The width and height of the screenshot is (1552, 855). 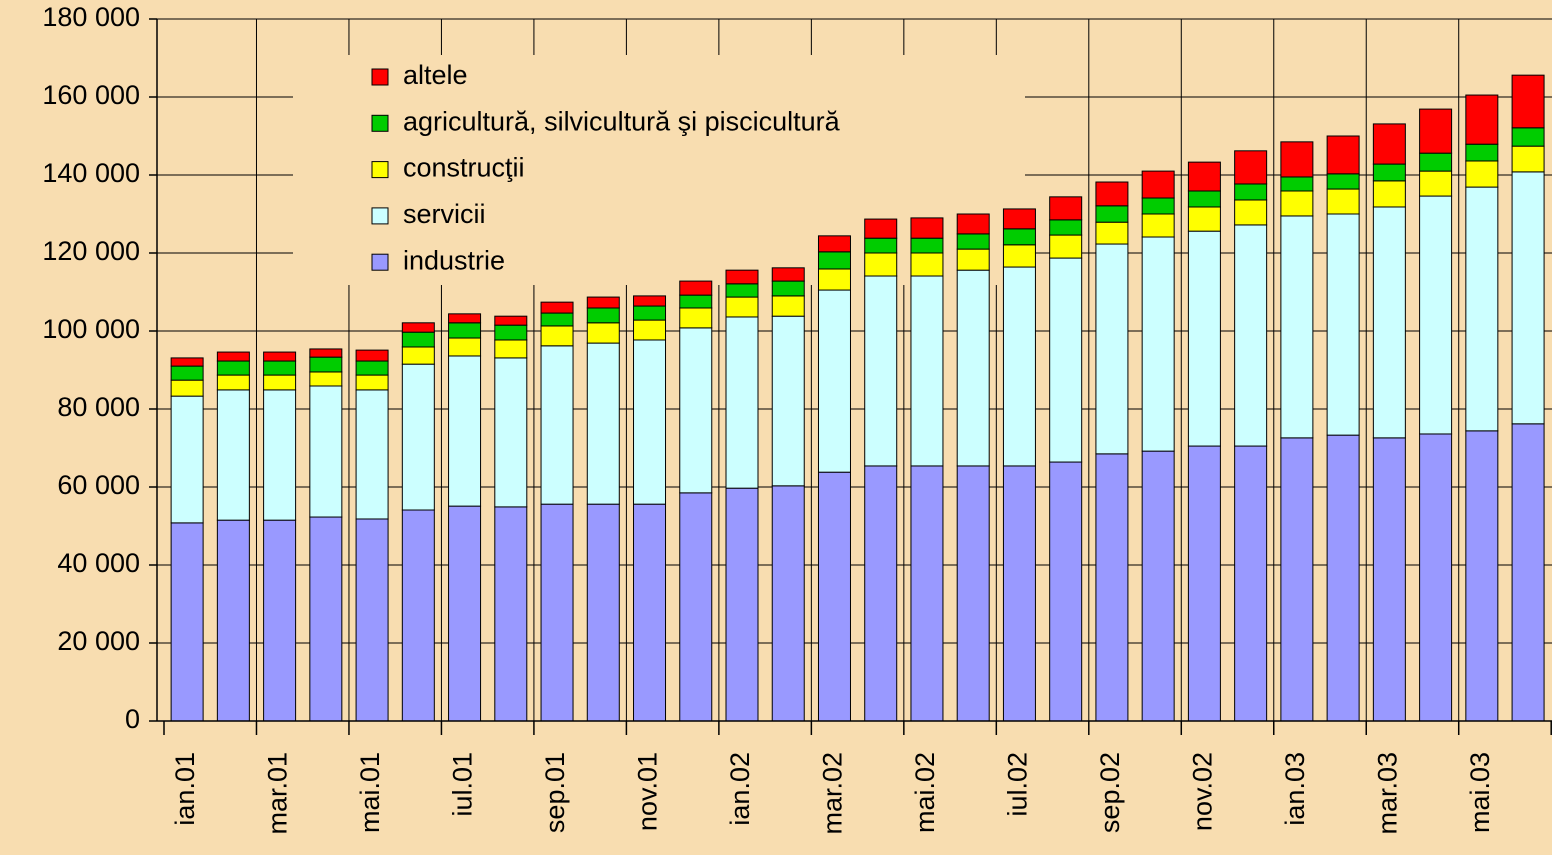 What do you see at coordinates (278, 793) in the screenshot?
I see `x-tick-label: mar.01` at bounding box center [278, 793].